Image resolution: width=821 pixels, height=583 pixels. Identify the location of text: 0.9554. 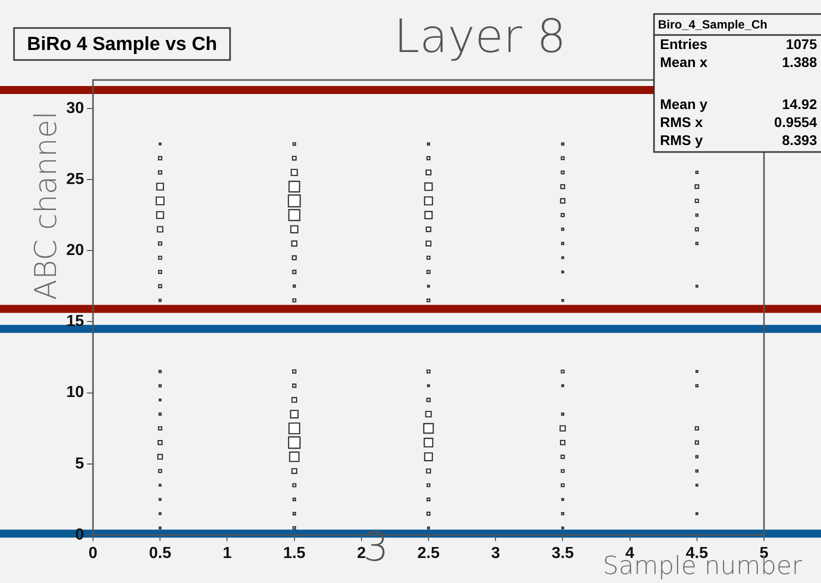
(796, 122).